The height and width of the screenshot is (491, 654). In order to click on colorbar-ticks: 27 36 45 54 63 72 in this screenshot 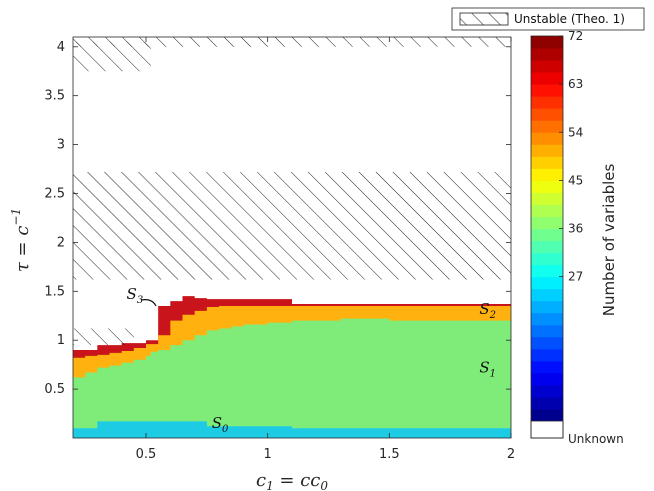, I will do `click(571, 156)`.